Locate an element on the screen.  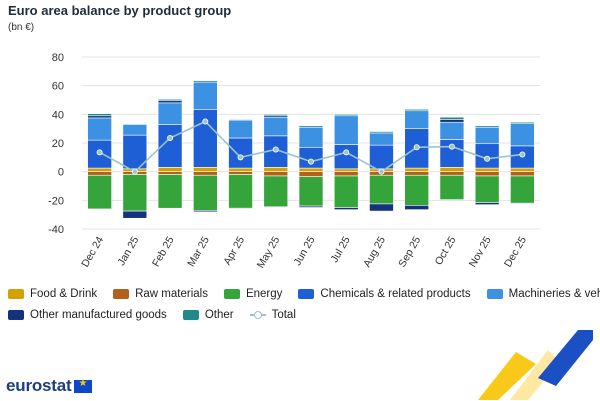
x-tick-label: Dec 25 is located at coordinates (515, 251).